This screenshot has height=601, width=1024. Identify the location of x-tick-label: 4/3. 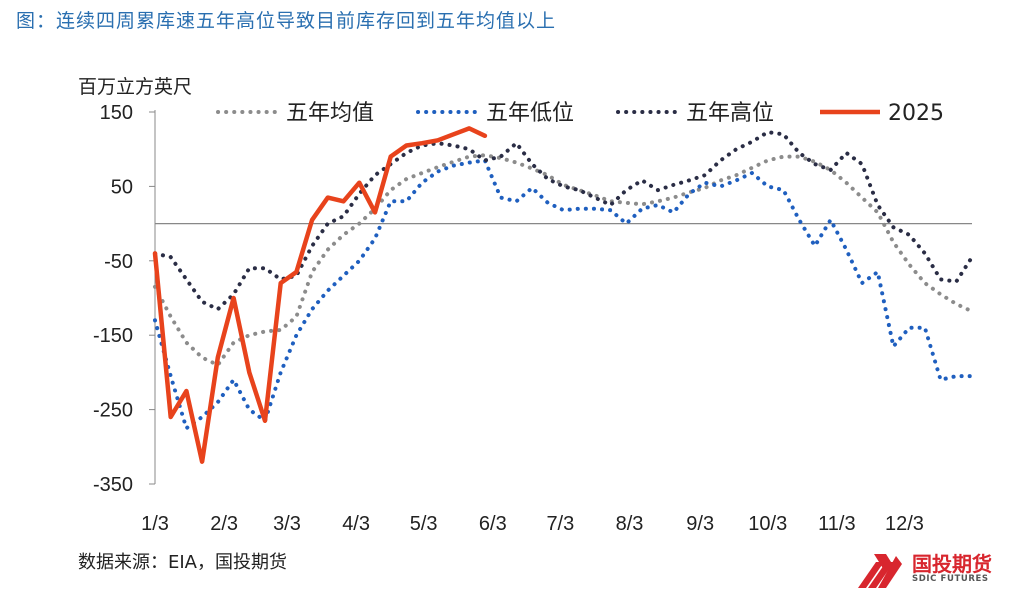
(356, 524).